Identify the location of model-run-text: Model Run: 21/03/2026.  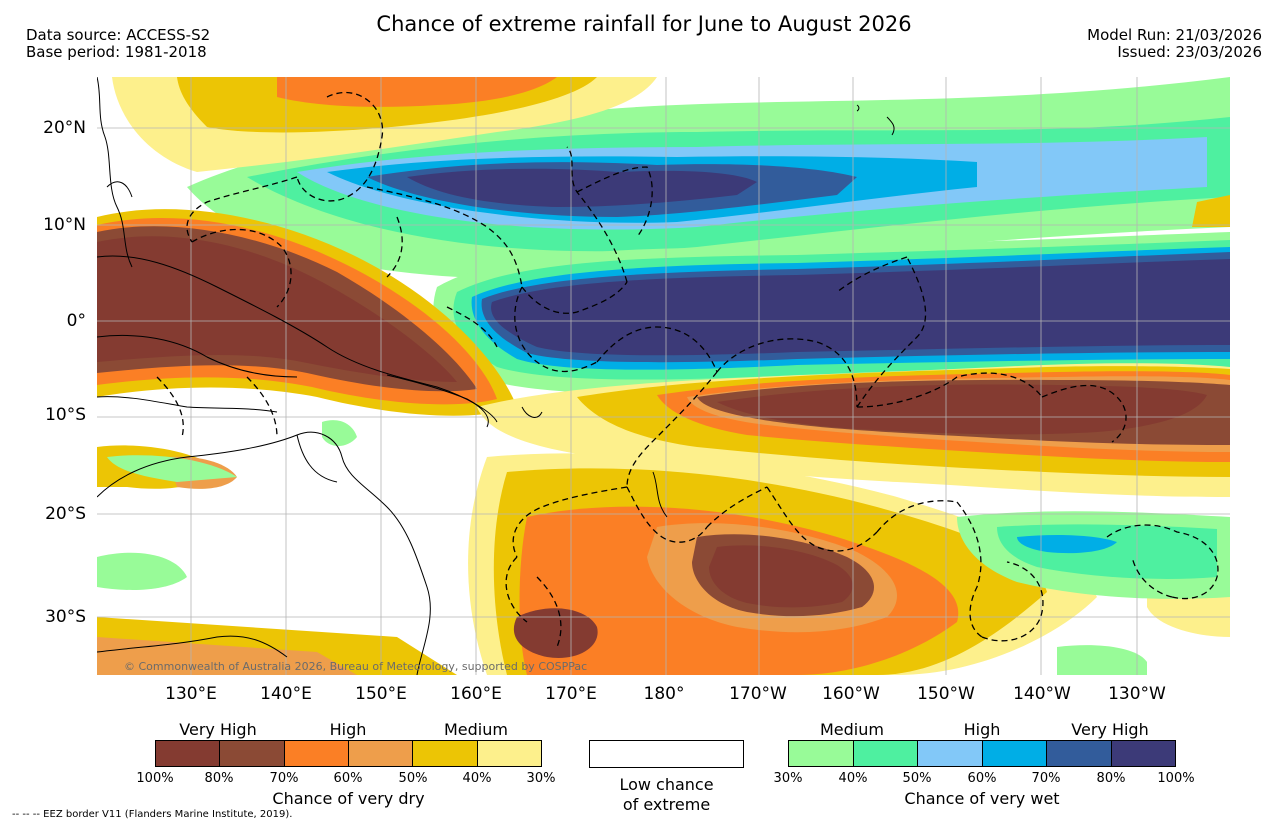
(1174, 35).